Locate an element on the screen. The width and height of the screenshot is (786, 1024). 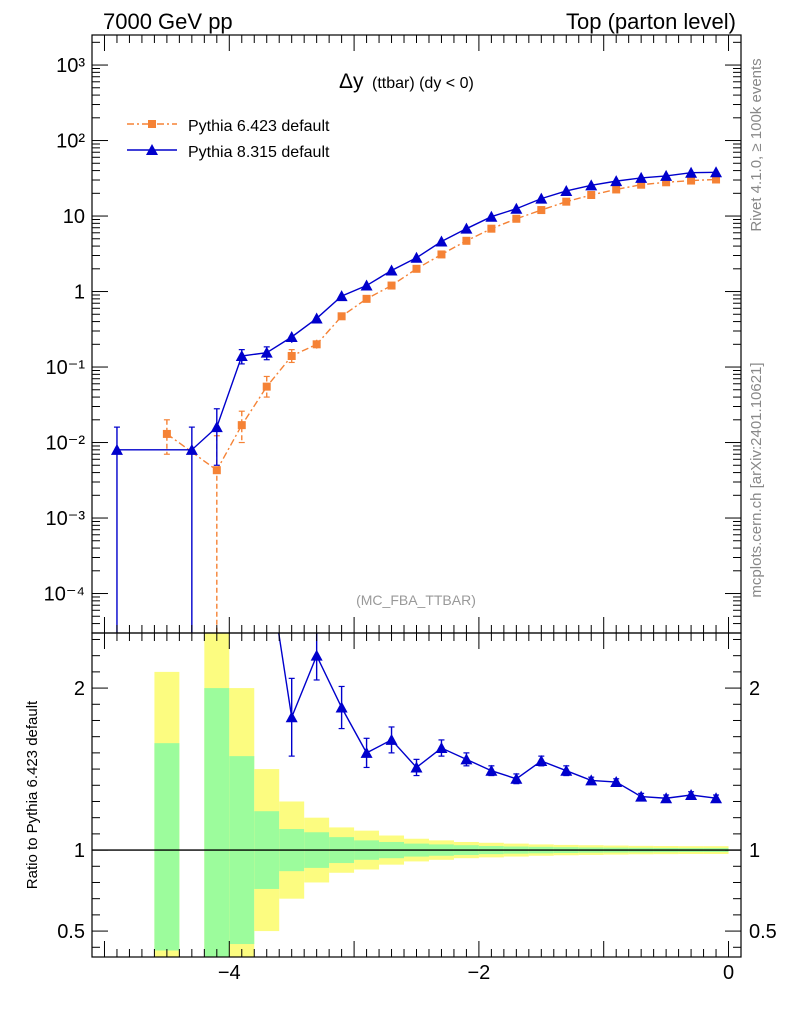
main-ytick-label-4: 1 is located at coordinates (79, 293).